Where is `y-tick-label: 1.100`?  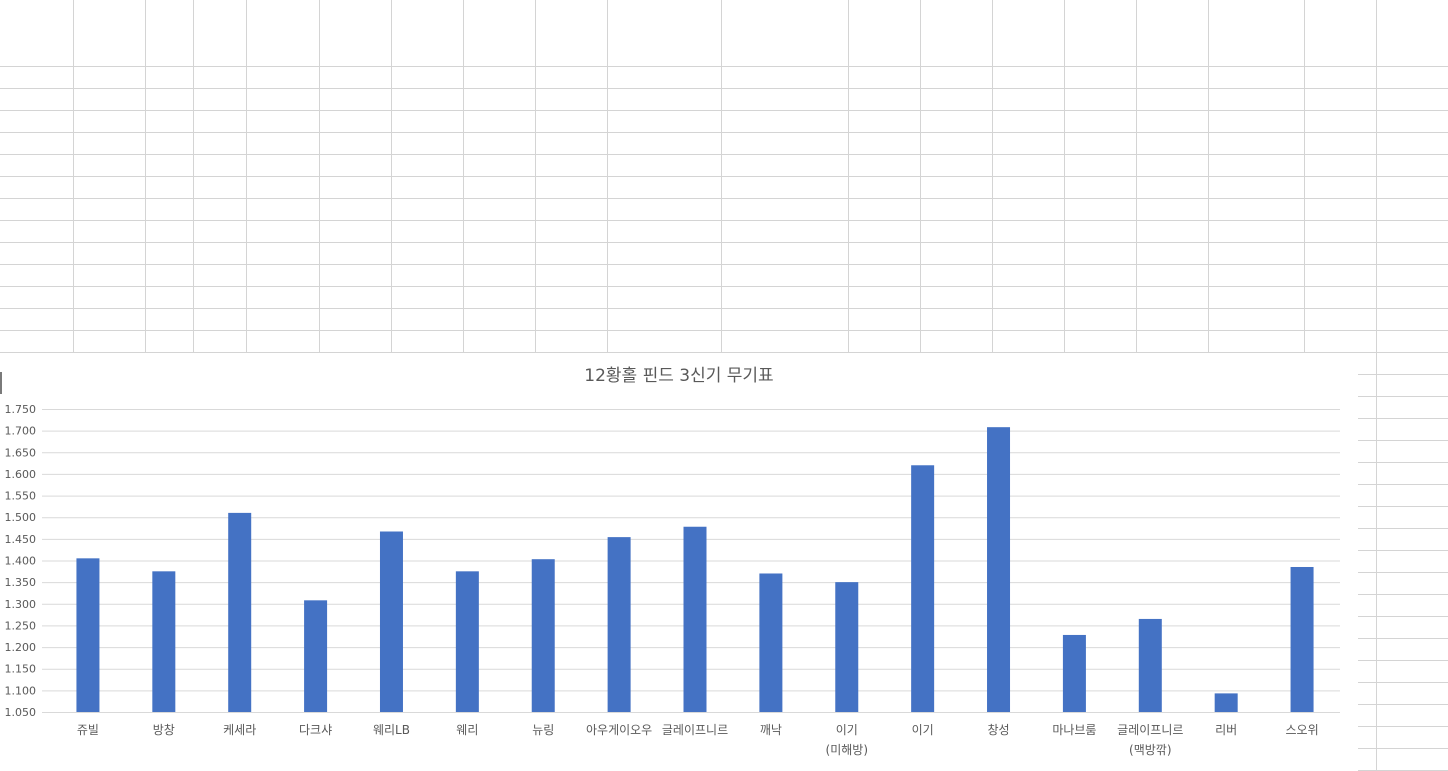 y-tick-label: 1.100 is located at coordinates (21, 690).